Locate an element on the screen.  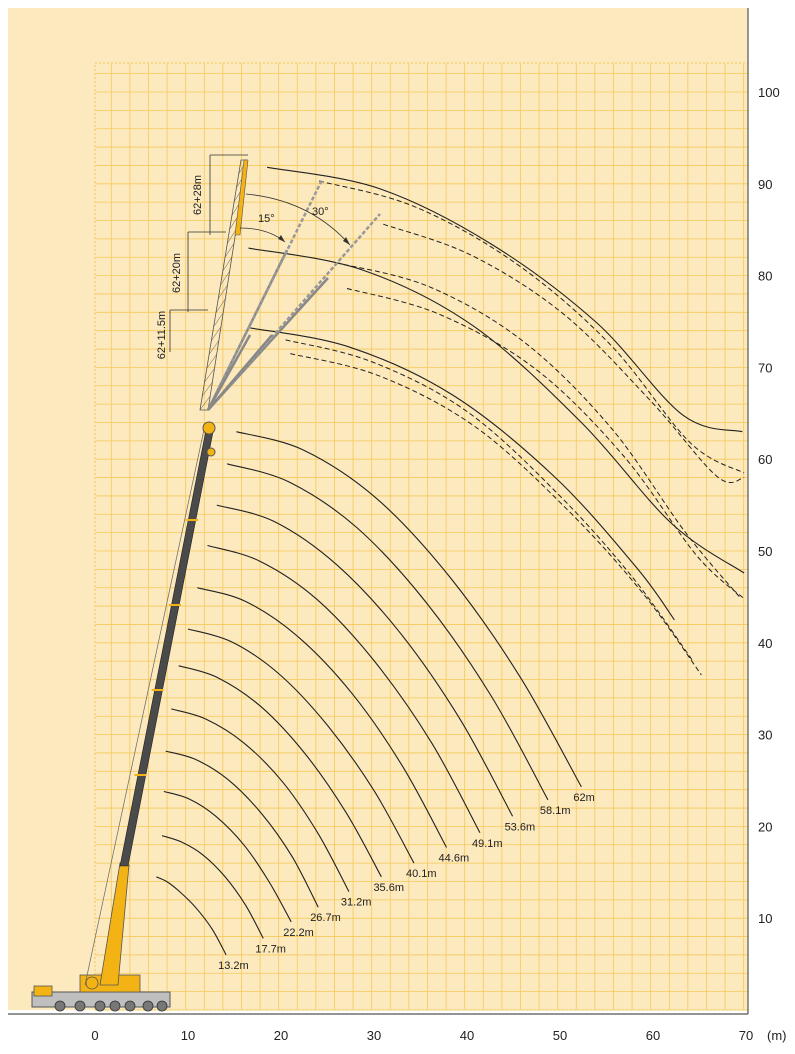
boom-curve-35_6m is located at coordinates (280, 771).